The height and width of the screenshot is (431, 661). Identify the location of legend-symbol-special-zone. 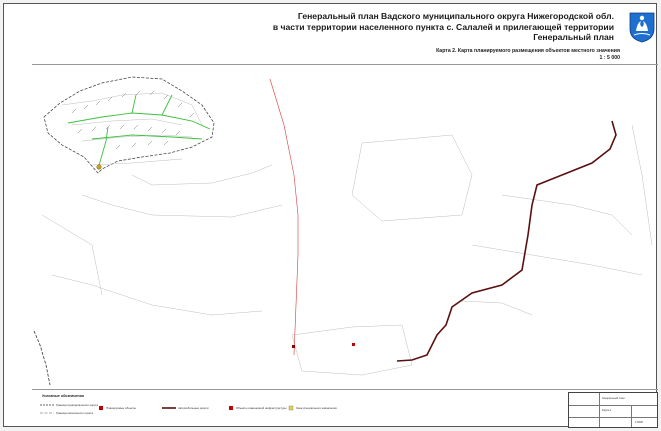
(291, 408).